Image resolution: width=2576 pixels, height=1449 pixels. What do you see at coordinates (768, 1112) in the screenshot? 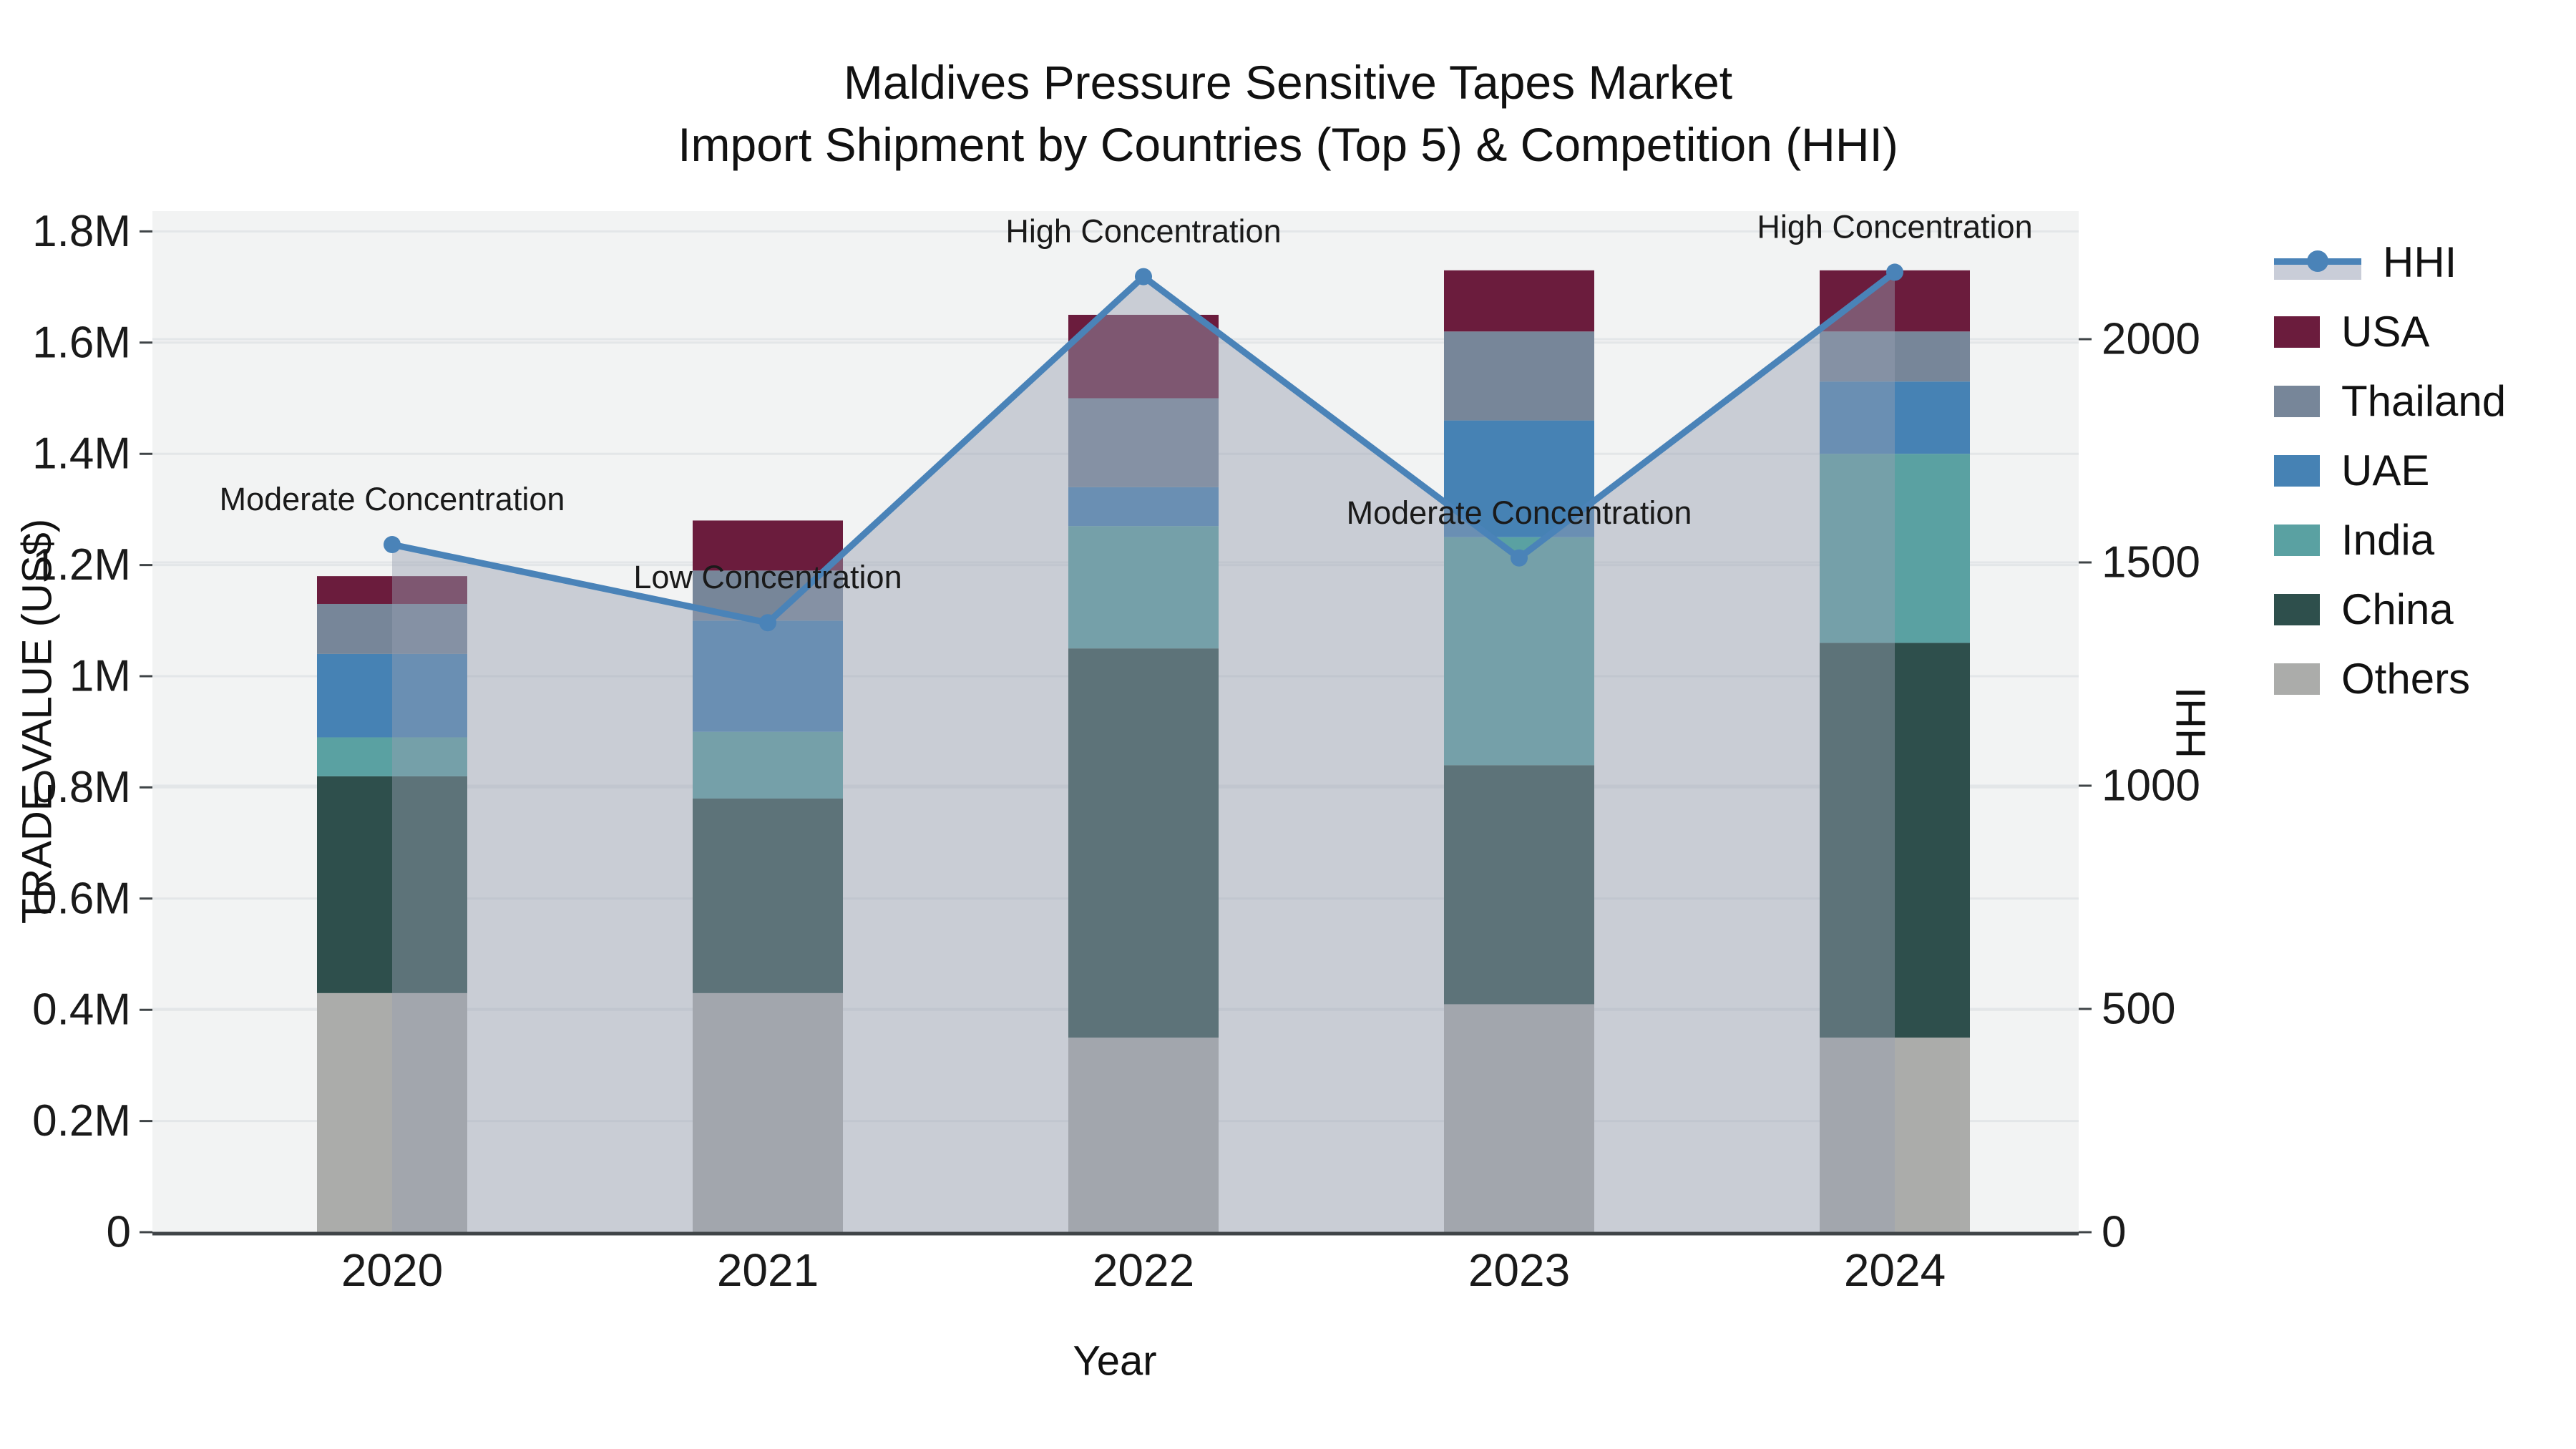
I see `bar-segment-2021-Others` at bounding box center [768, 1112].